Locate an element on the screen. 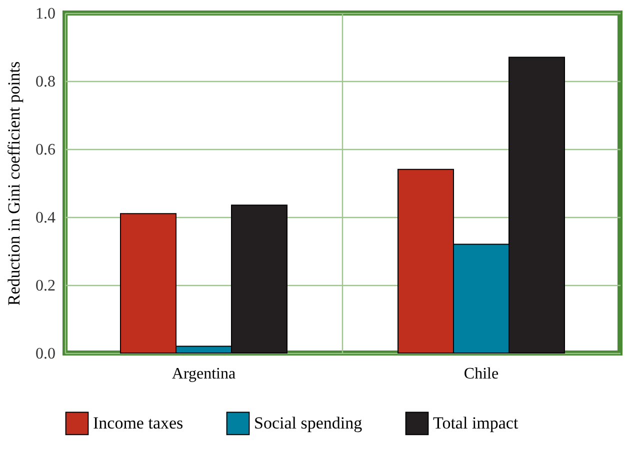  y-tick-label: 1.0 is located at coordinates (46, 14).